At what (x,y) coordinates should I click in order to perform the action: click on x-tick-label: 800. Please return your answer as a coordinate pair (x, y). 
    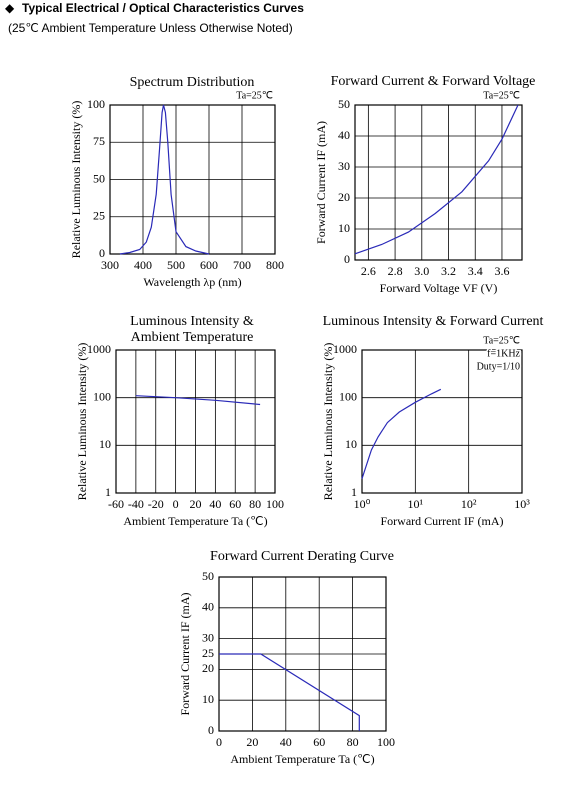
    Looking at the image, I should click on (275, 265).